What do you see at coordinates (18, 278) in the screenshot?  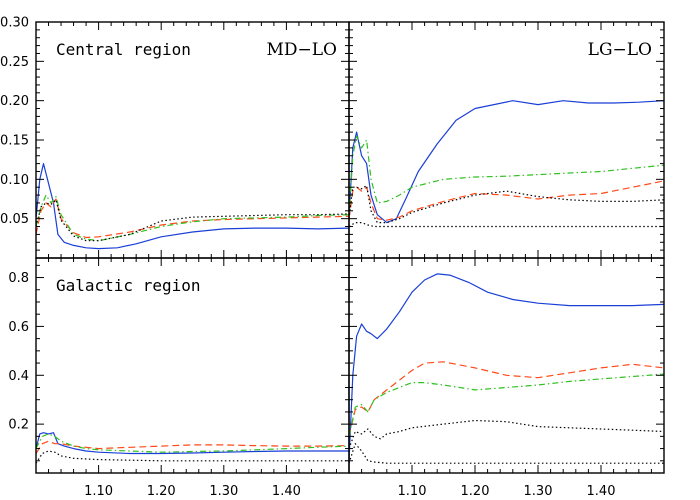 I see `y-tick-label: 0.8` at bounding box center [18, 278].